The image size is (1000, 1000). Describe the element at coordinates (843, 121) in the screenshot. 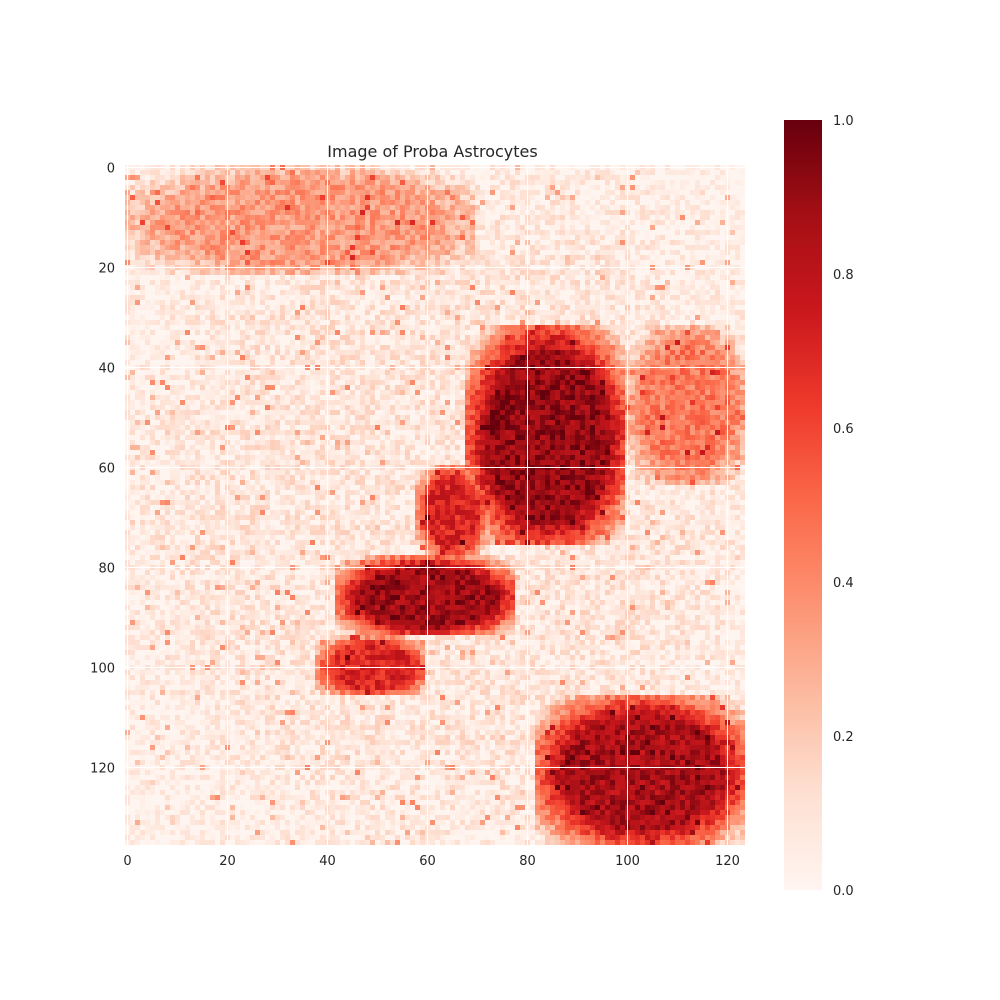

I see `colorbar-tick-label: 1.0` at that location.